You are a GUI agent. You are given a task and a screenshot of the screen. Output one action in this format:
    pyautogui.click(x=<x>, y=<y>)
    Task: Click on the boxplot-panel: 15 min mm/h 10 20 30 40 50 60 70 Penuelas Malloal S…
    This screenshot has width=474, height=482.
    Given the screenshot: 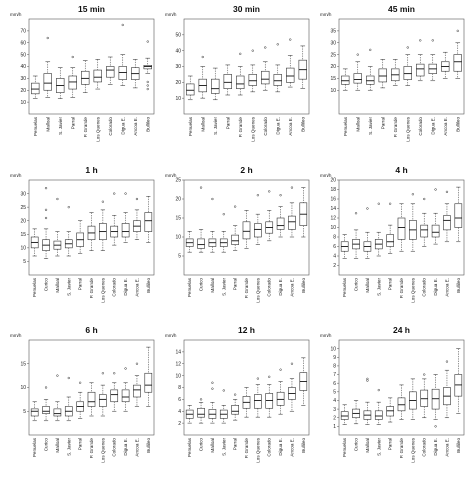 What is the action you would take?
    pyautogui.click(x=83, y=80)
    